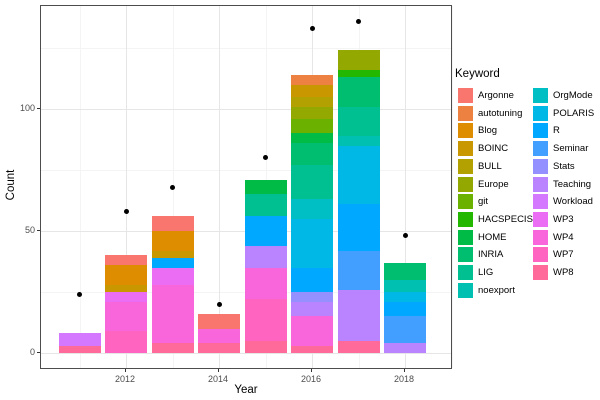 This screenshot has height=400, width=600. Describe the element at coordinates (32, 352) in the screenshot. I see `y-tick-label: 0` at that location.